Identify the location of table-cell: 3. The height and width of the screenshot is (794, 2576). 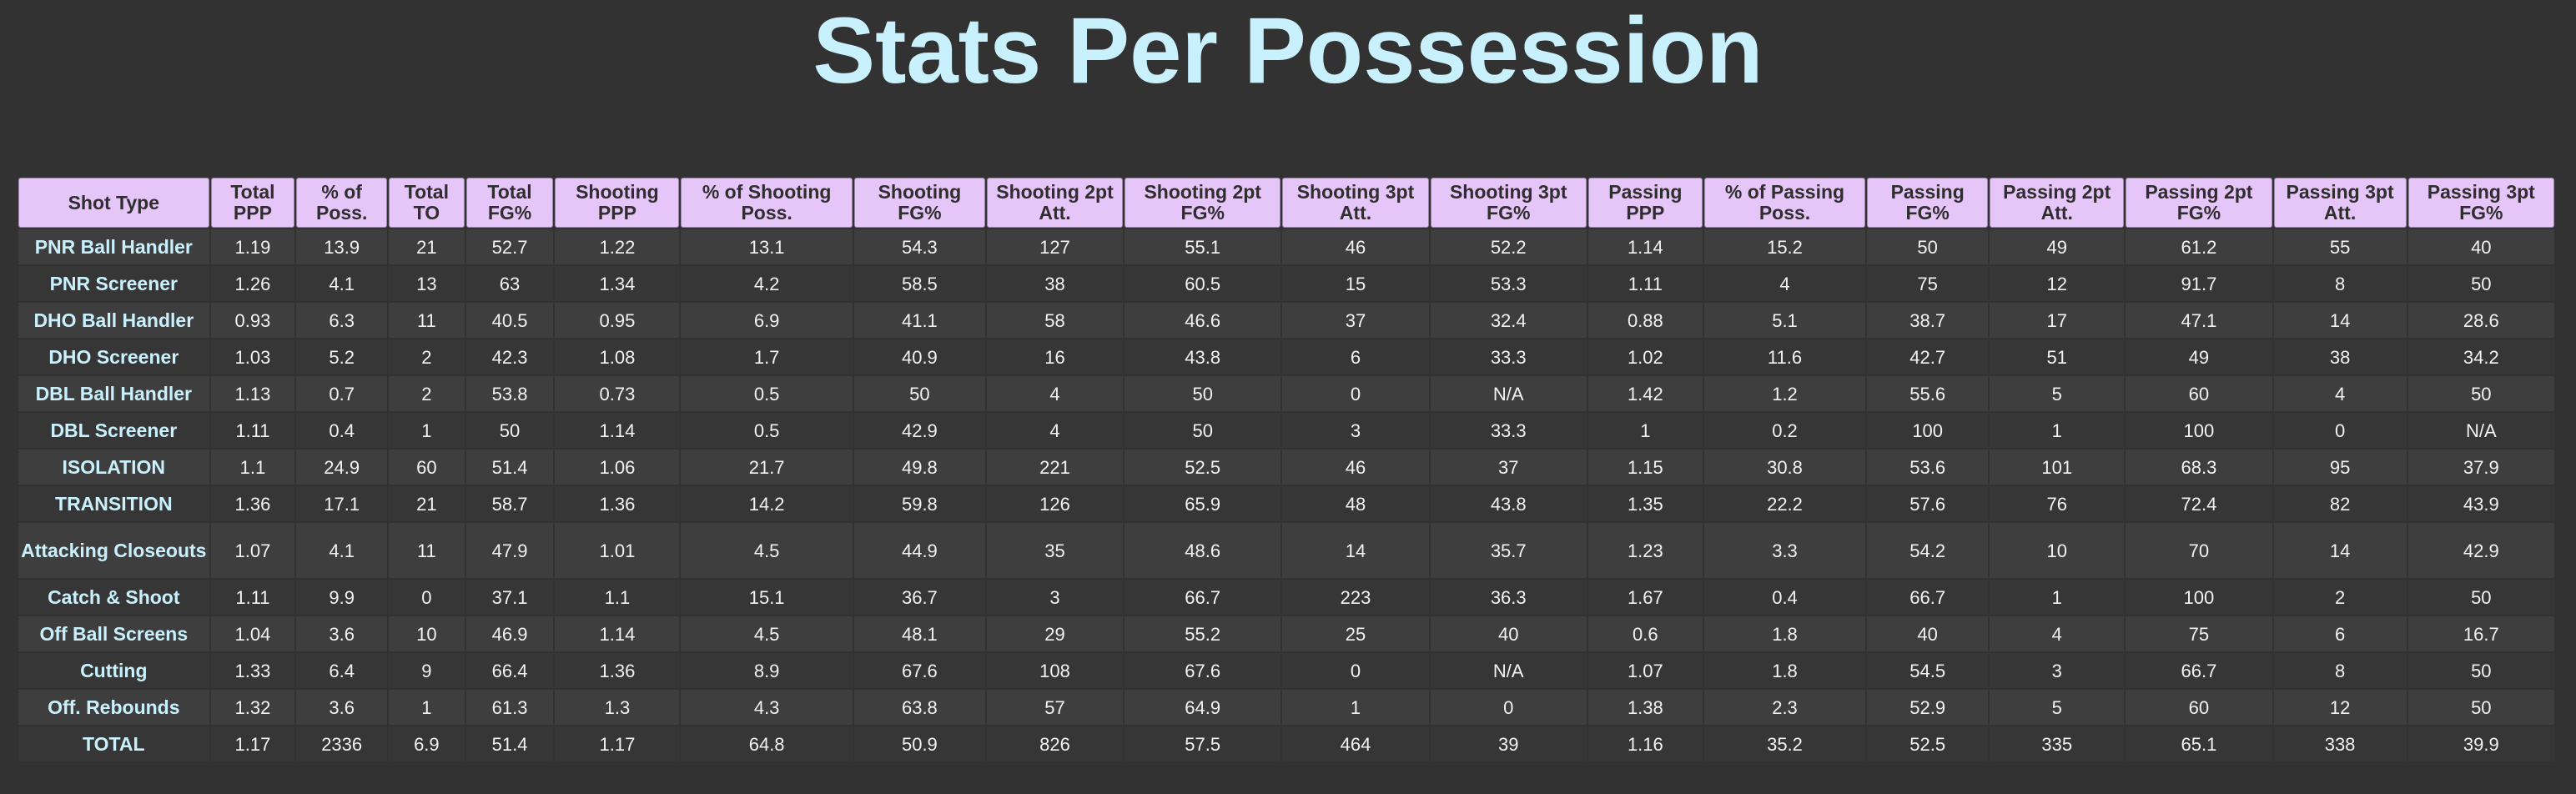
(2057, 670).